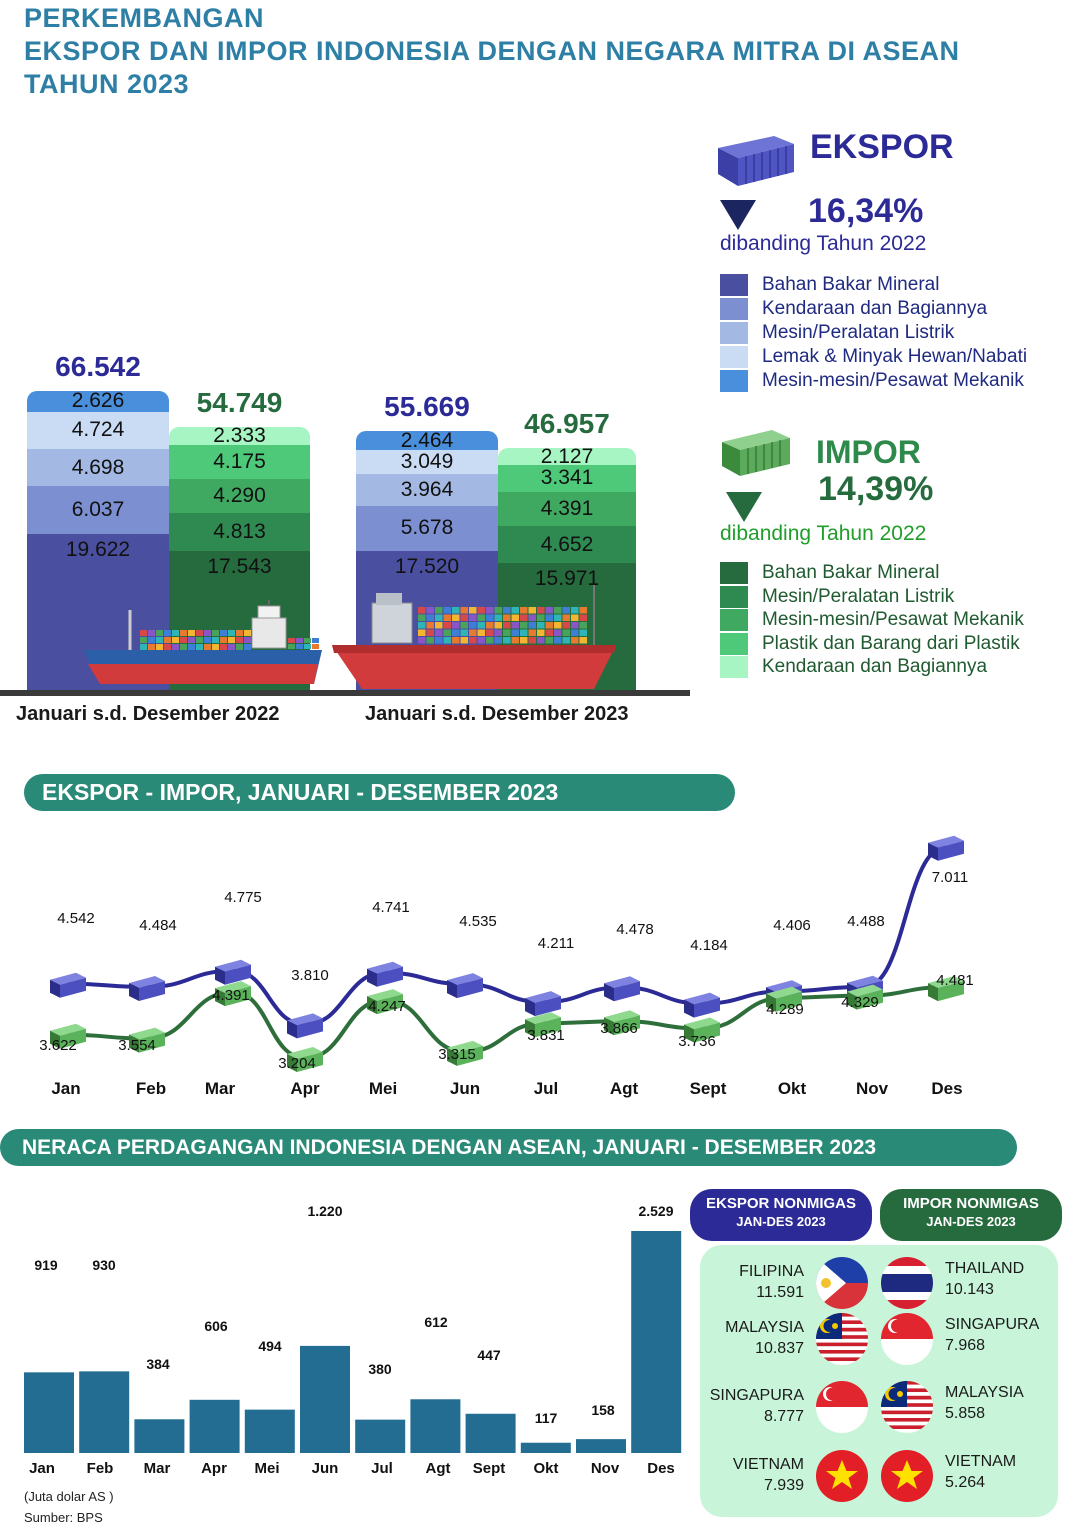 The image size is (1080, 1530). Describe the element at coordinates (148, 714) in the screenshot. I see `period-label-2022: Januari s.d. Desember 2022` at that location.